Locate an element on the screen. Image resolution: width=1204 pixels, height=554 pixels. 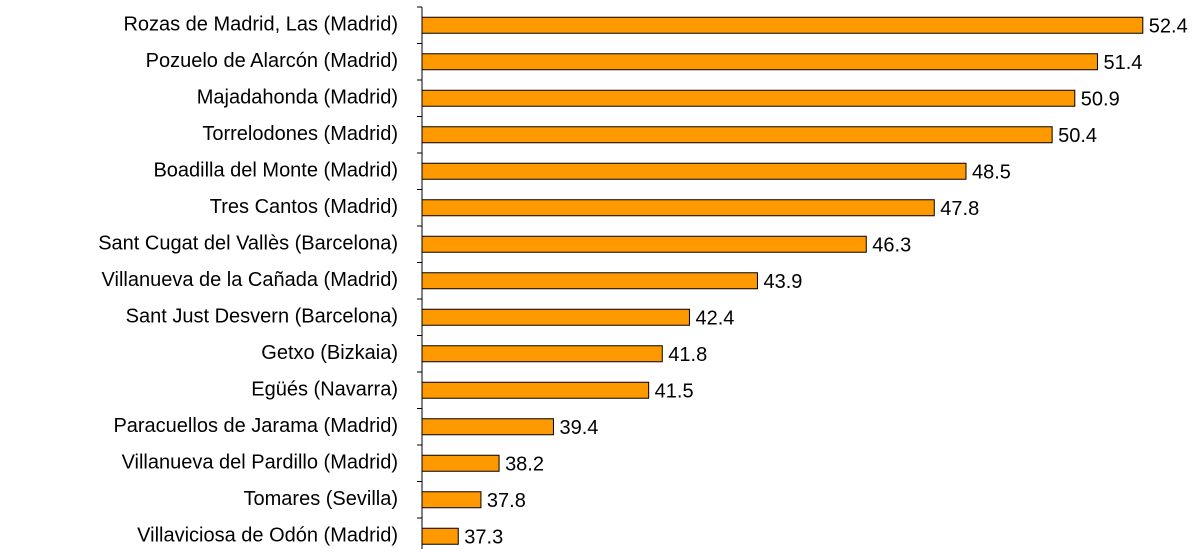
value-label: 39.4 is located at coordinates (578, 428).